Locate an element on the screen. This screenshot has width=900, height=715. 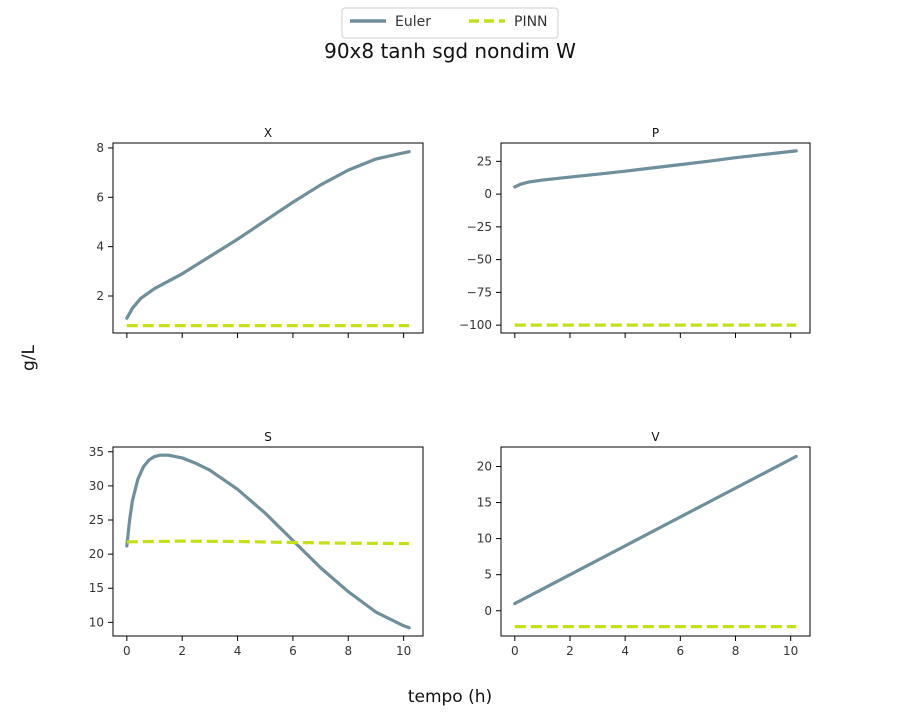
x-tick-label-v: 2 is located at coordinates (570, 651).